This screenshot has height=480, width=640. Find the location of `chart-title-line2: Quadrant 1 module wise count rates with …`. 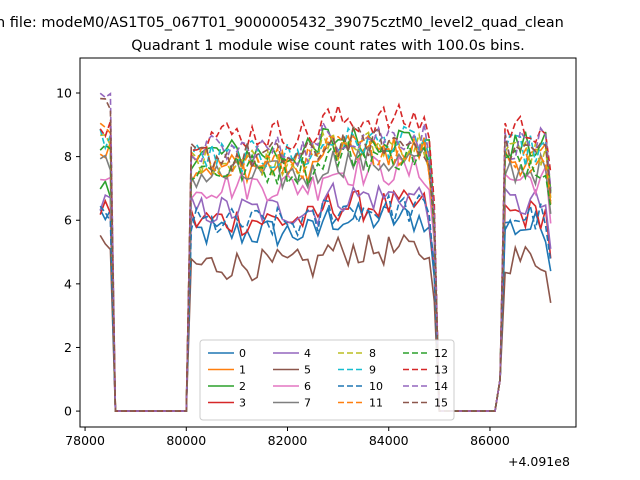

chart-title-line2: Quadrant 1 module wise count rates with … is located at coordinates (328, 46).